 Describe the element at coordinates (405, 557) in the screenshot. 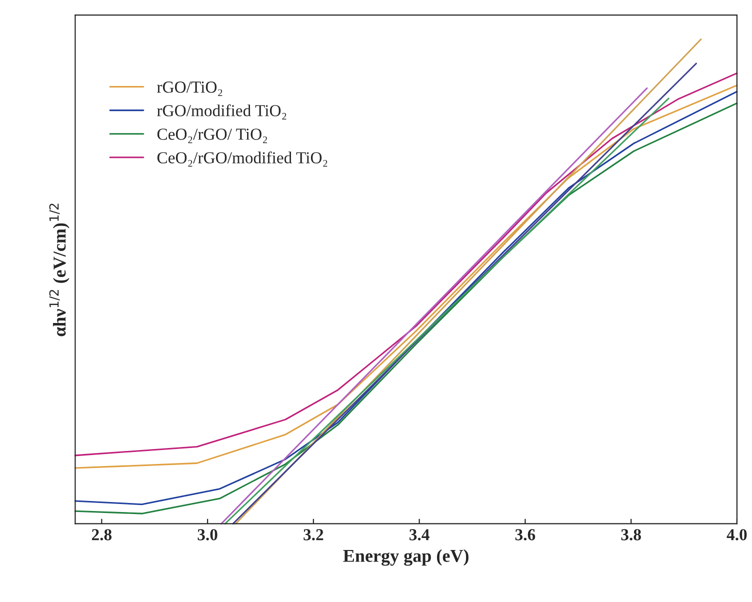

I see `x-axis-title: Energy gap (eV)` at that location.